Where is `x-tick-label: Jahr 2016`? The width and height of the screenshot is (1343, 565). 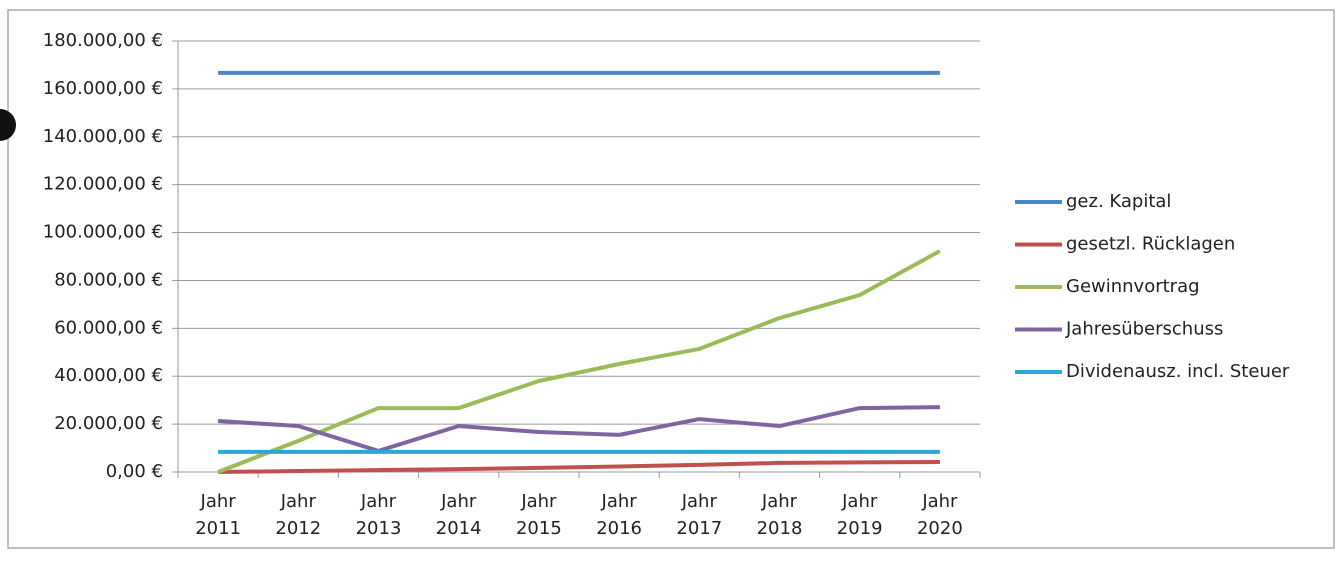 x-tick-label: Jahr 2016 is located at coordinates (619, 515).